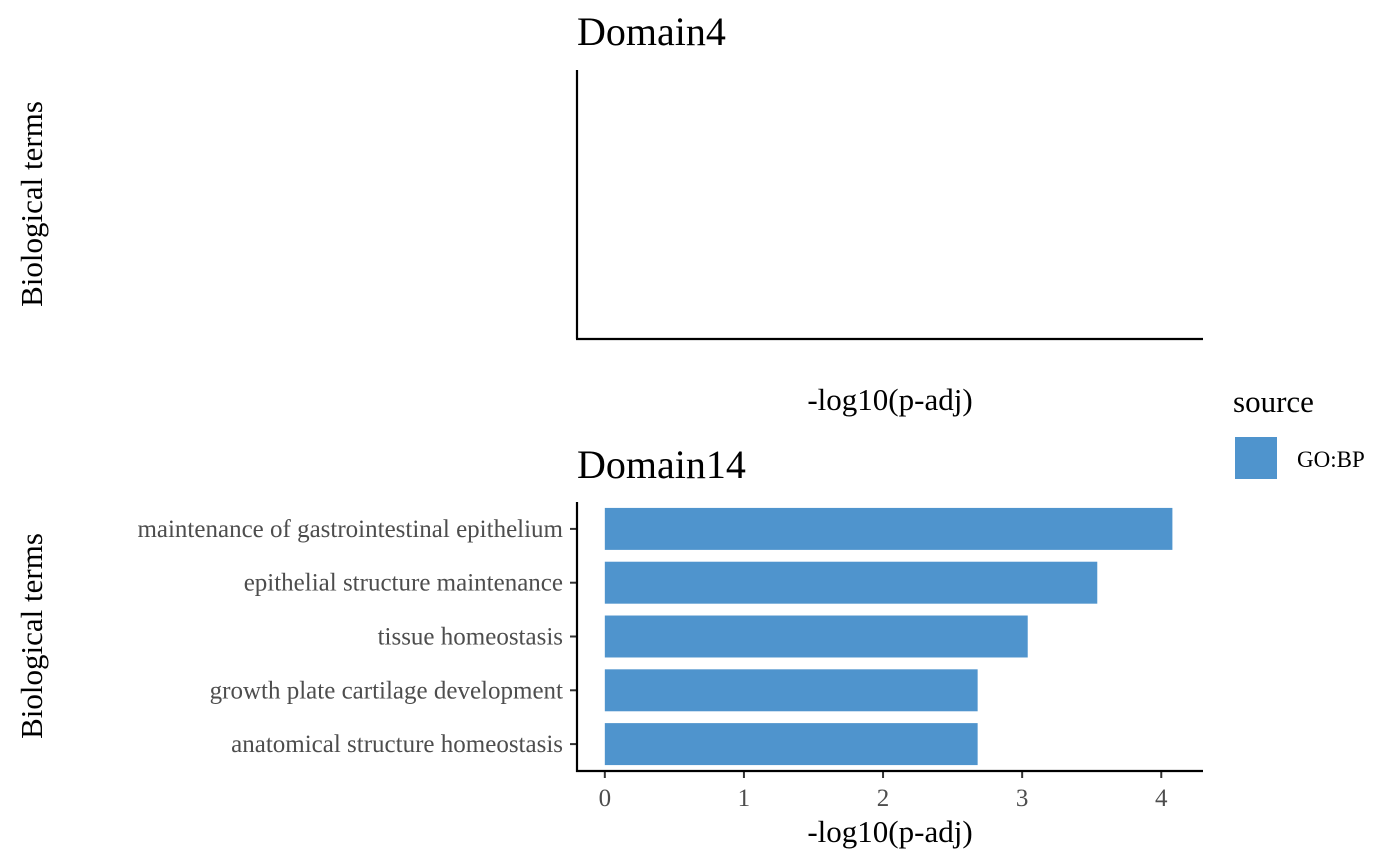 This screenshot has height=865, width=1400. Describe the element at coordinates (1022, 798) in the screenshot. I see `x-tick-label: 3` at that location.